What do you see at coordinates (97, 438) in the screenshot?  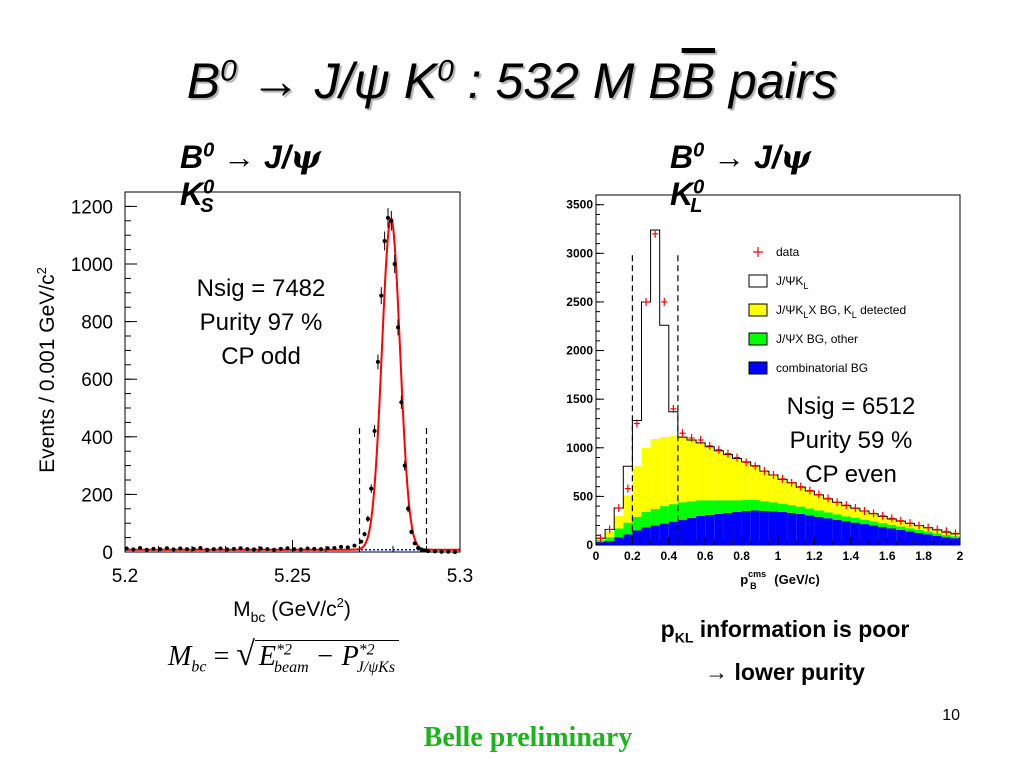 I see `mbc-y-tick-label: 400` at bounding box center [97, 438].